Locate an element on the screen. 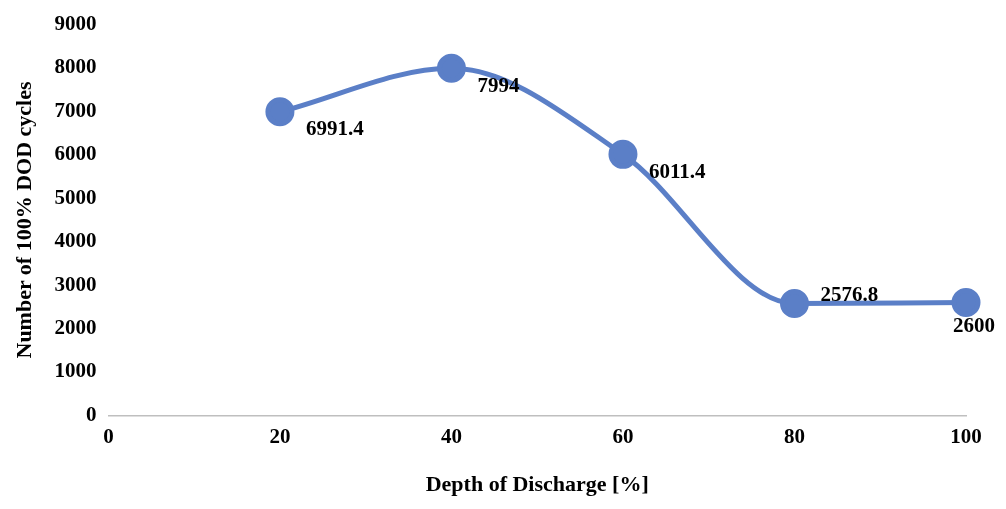  y-tick-label: 0 is located at coordinates (91, 413).